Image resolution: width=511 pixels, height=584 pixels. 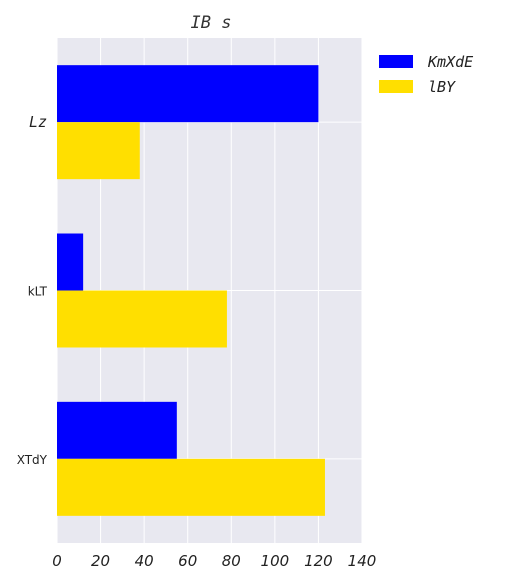 I want to click on chart-title: IB s, so click(x=211, y=23).